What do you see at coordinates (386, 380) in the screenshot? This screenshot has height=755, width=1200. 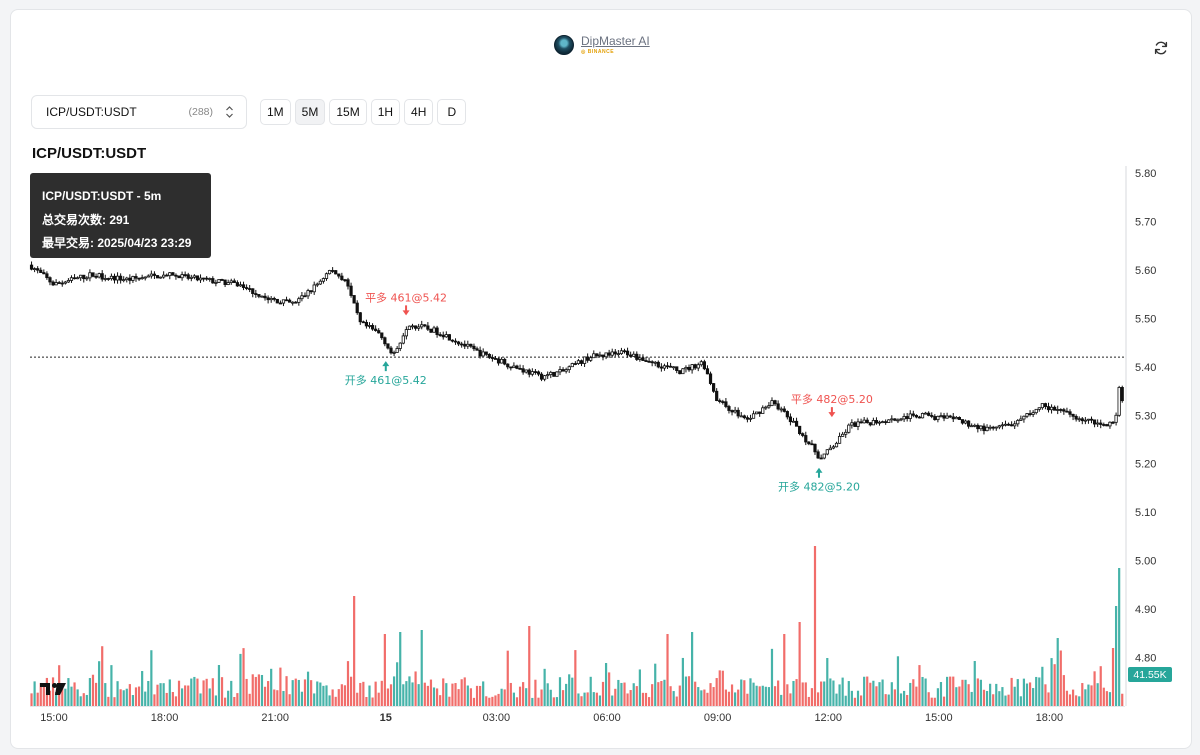 I see `marker-label: 开多 461@5.42` at bounding box center [386, 380].